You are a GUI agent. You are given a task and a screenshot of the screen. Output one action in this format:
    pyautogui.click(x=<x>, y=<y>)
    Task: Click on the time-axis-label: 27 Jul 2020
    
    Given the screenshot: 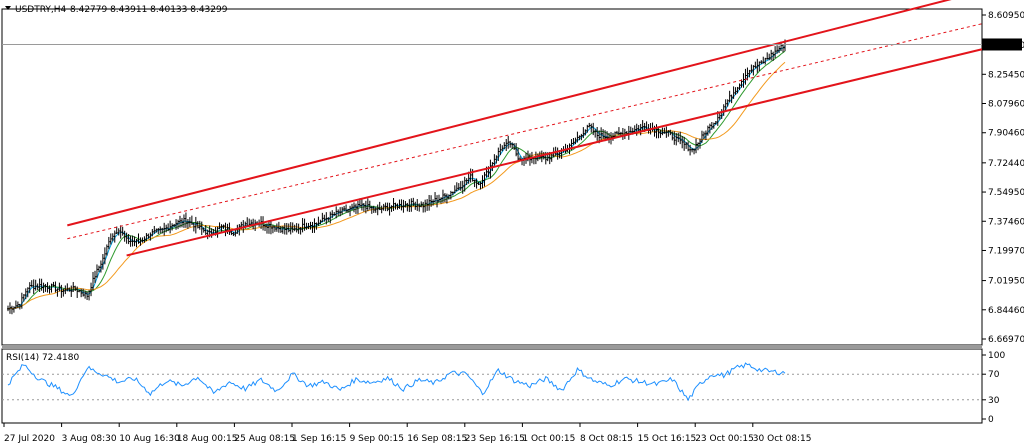 What is the action you would take?
    pyautogui.click(x=29, y=439)
    